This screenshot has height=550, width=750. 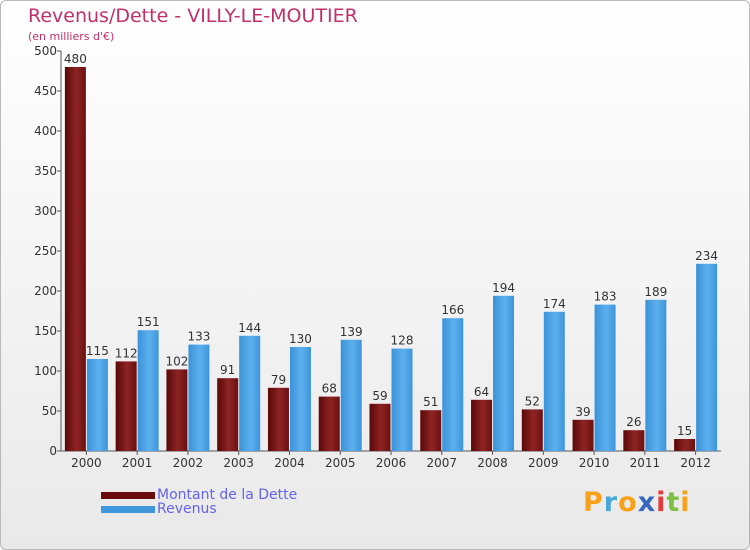 I want to click on bar-revenue-2010, so click(x=605, y=377).